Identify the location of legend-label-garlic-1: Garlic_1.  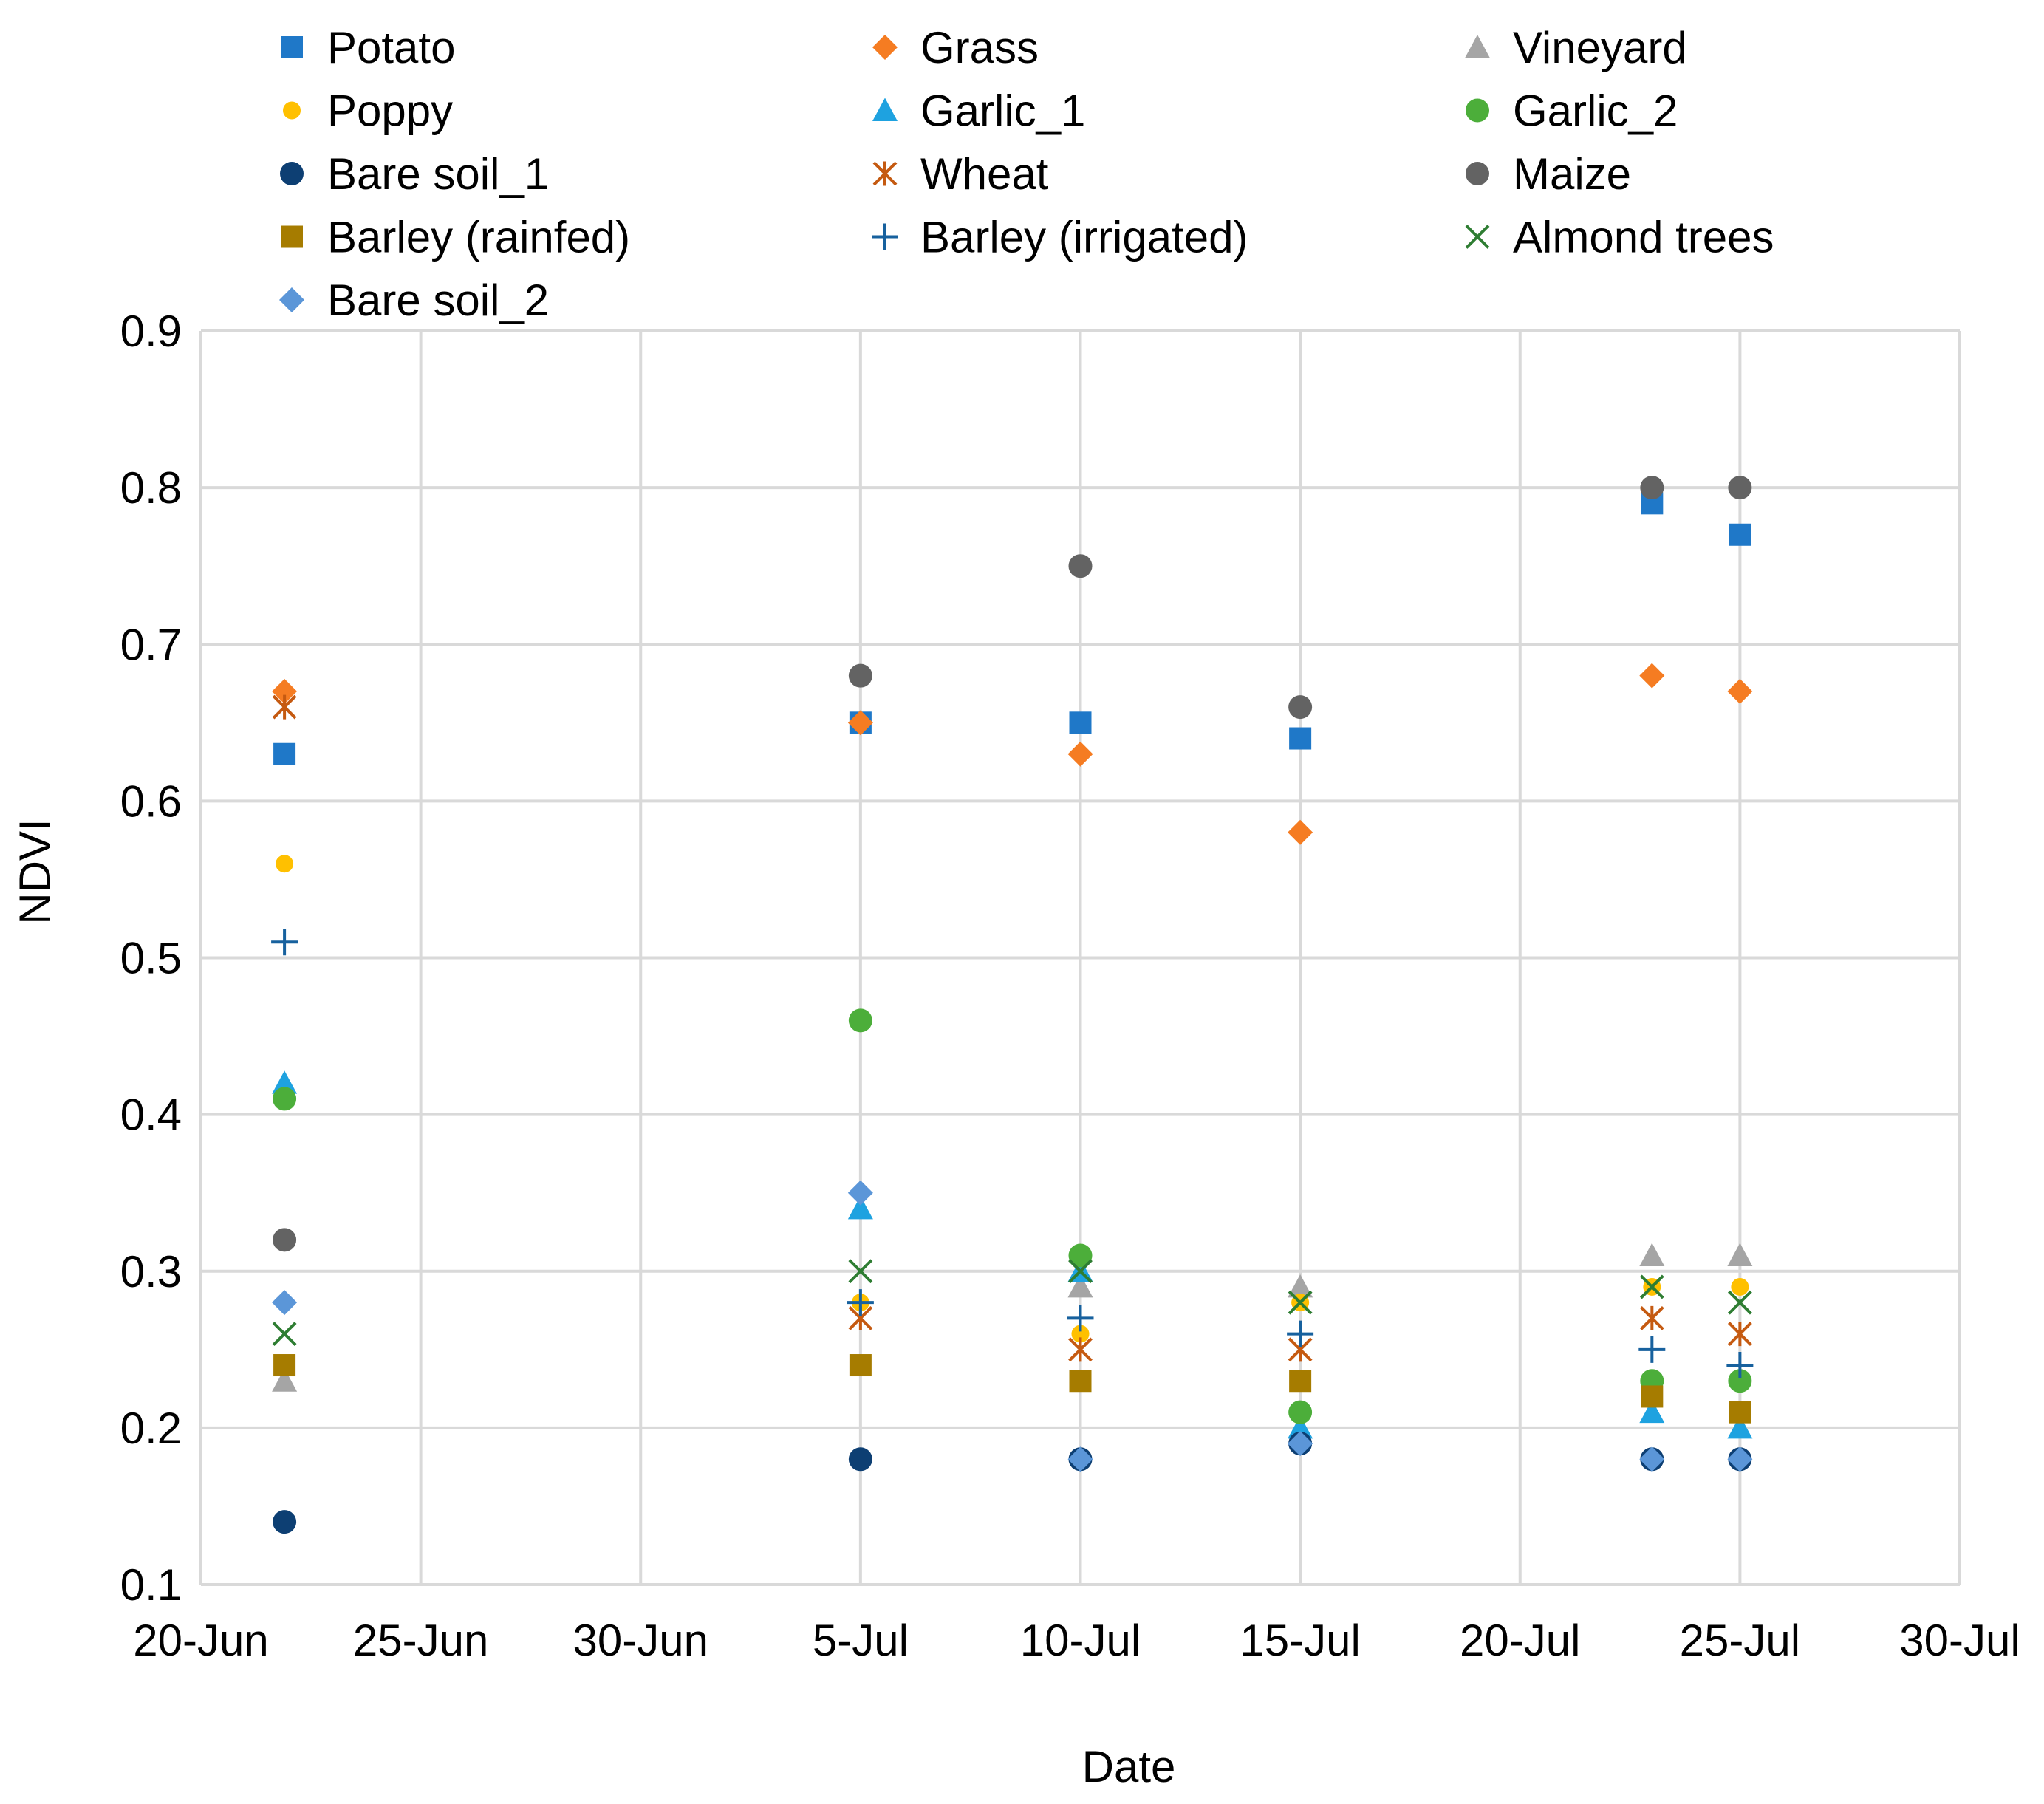
(1002, 111).